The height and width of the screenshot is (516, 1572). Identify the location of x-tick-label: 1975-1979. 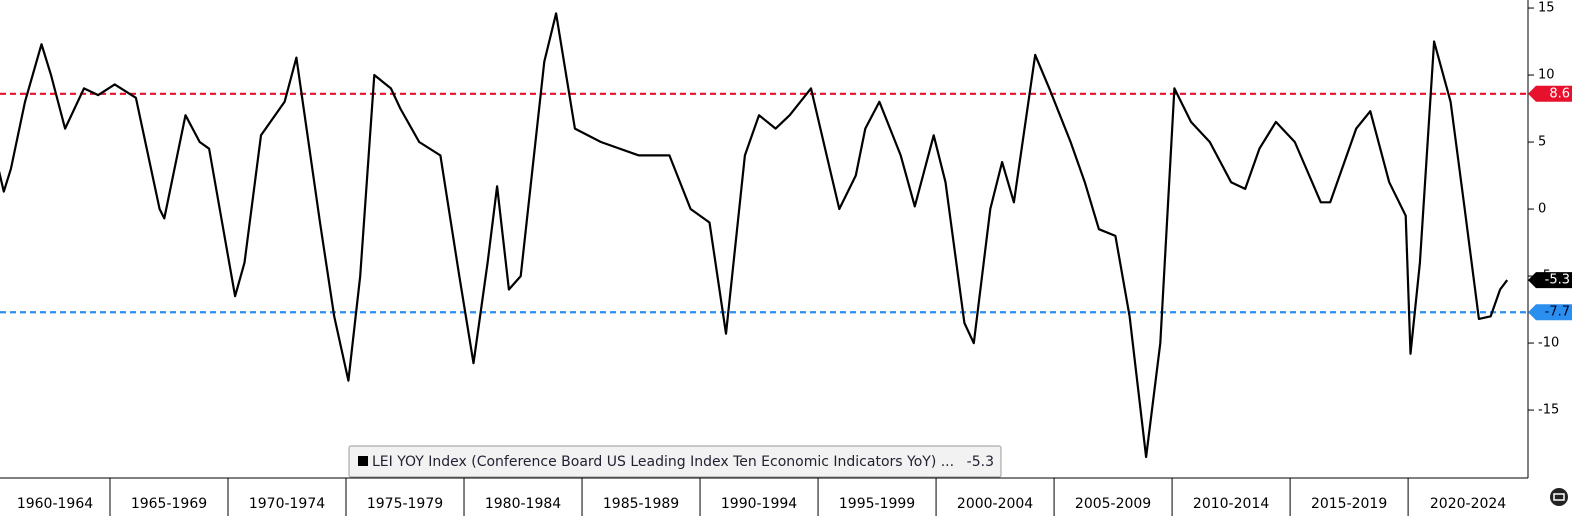
(405, 504).